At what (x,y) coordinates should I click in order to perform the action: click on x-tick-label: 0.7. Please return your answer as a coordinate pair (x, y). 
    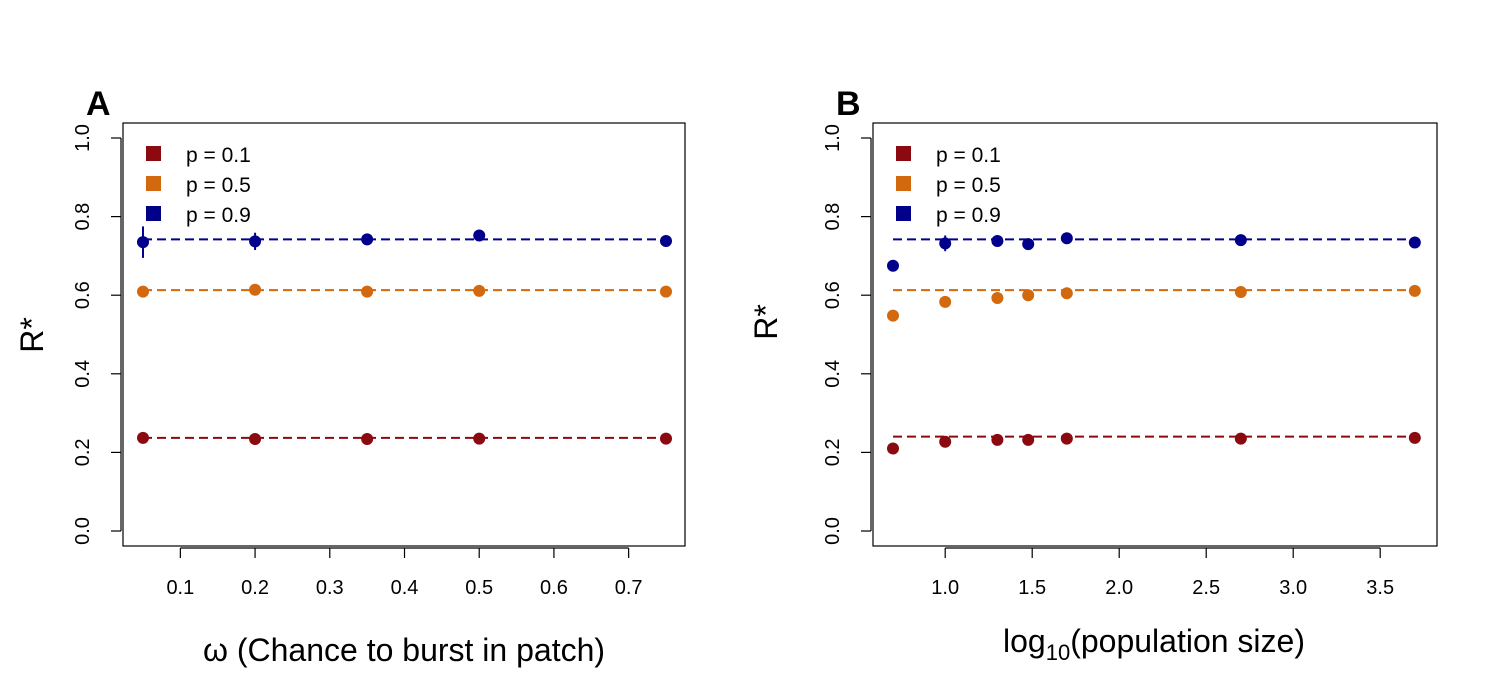
    Looking at the image, I should click on (629, 588).